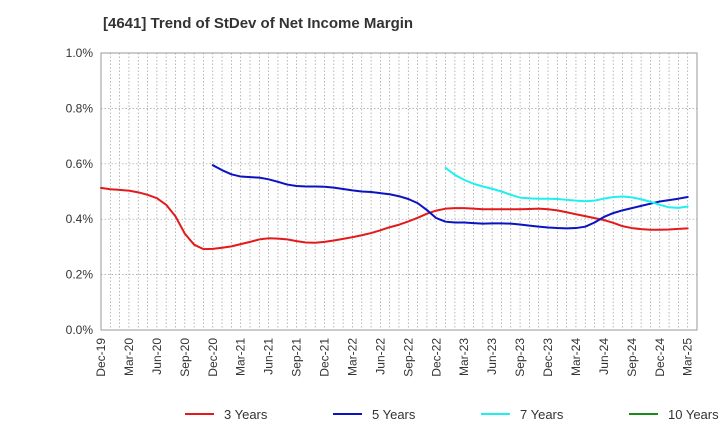 This screenshot has width=720, height=440. I want to click on x-tick-label: Dec-24, so click(660, 357).